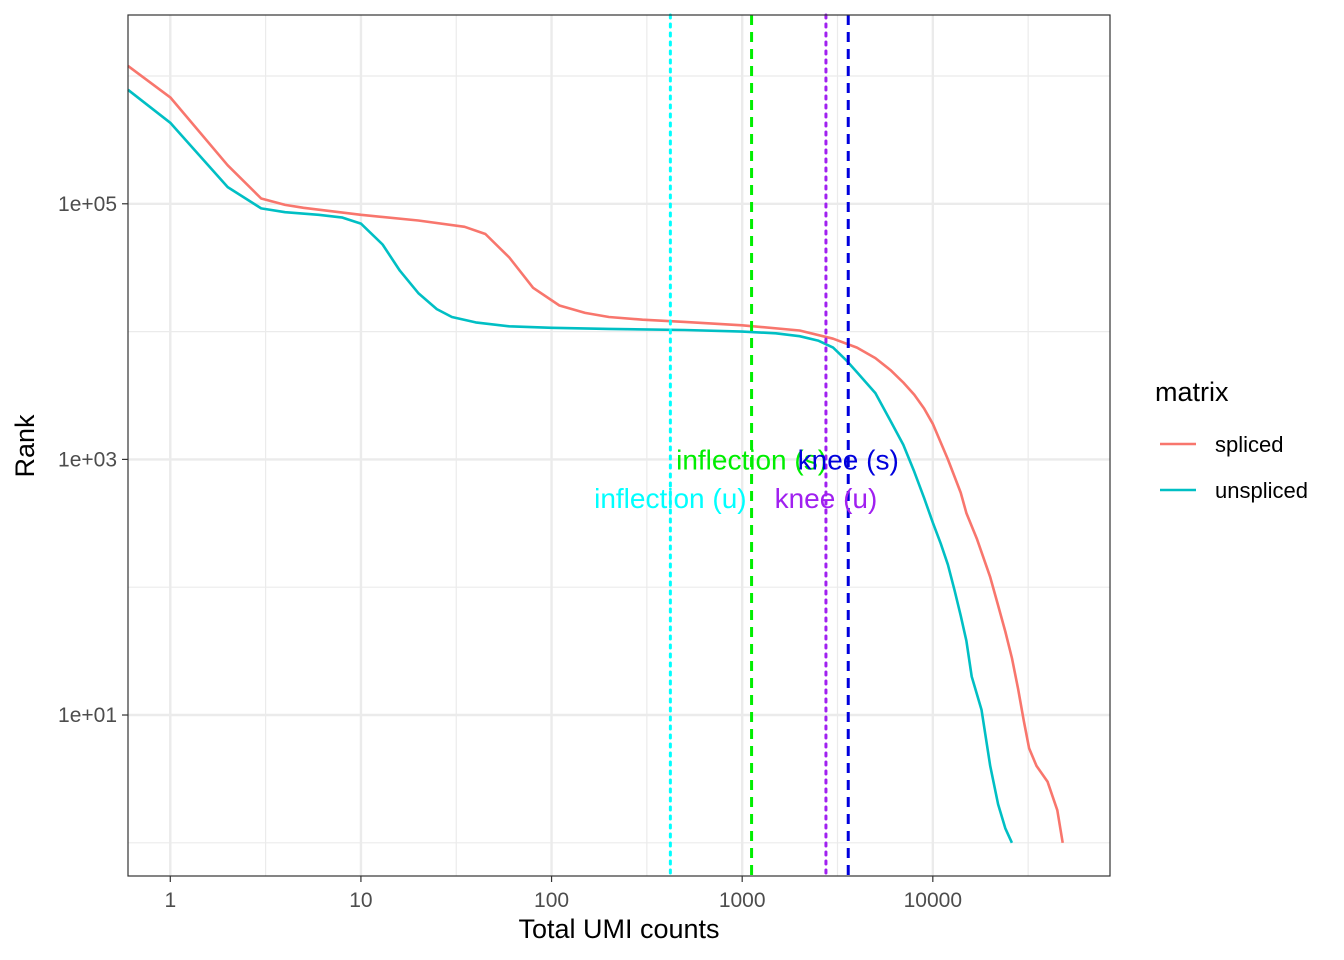  I want to click on reference-lines, so click(759, 445).